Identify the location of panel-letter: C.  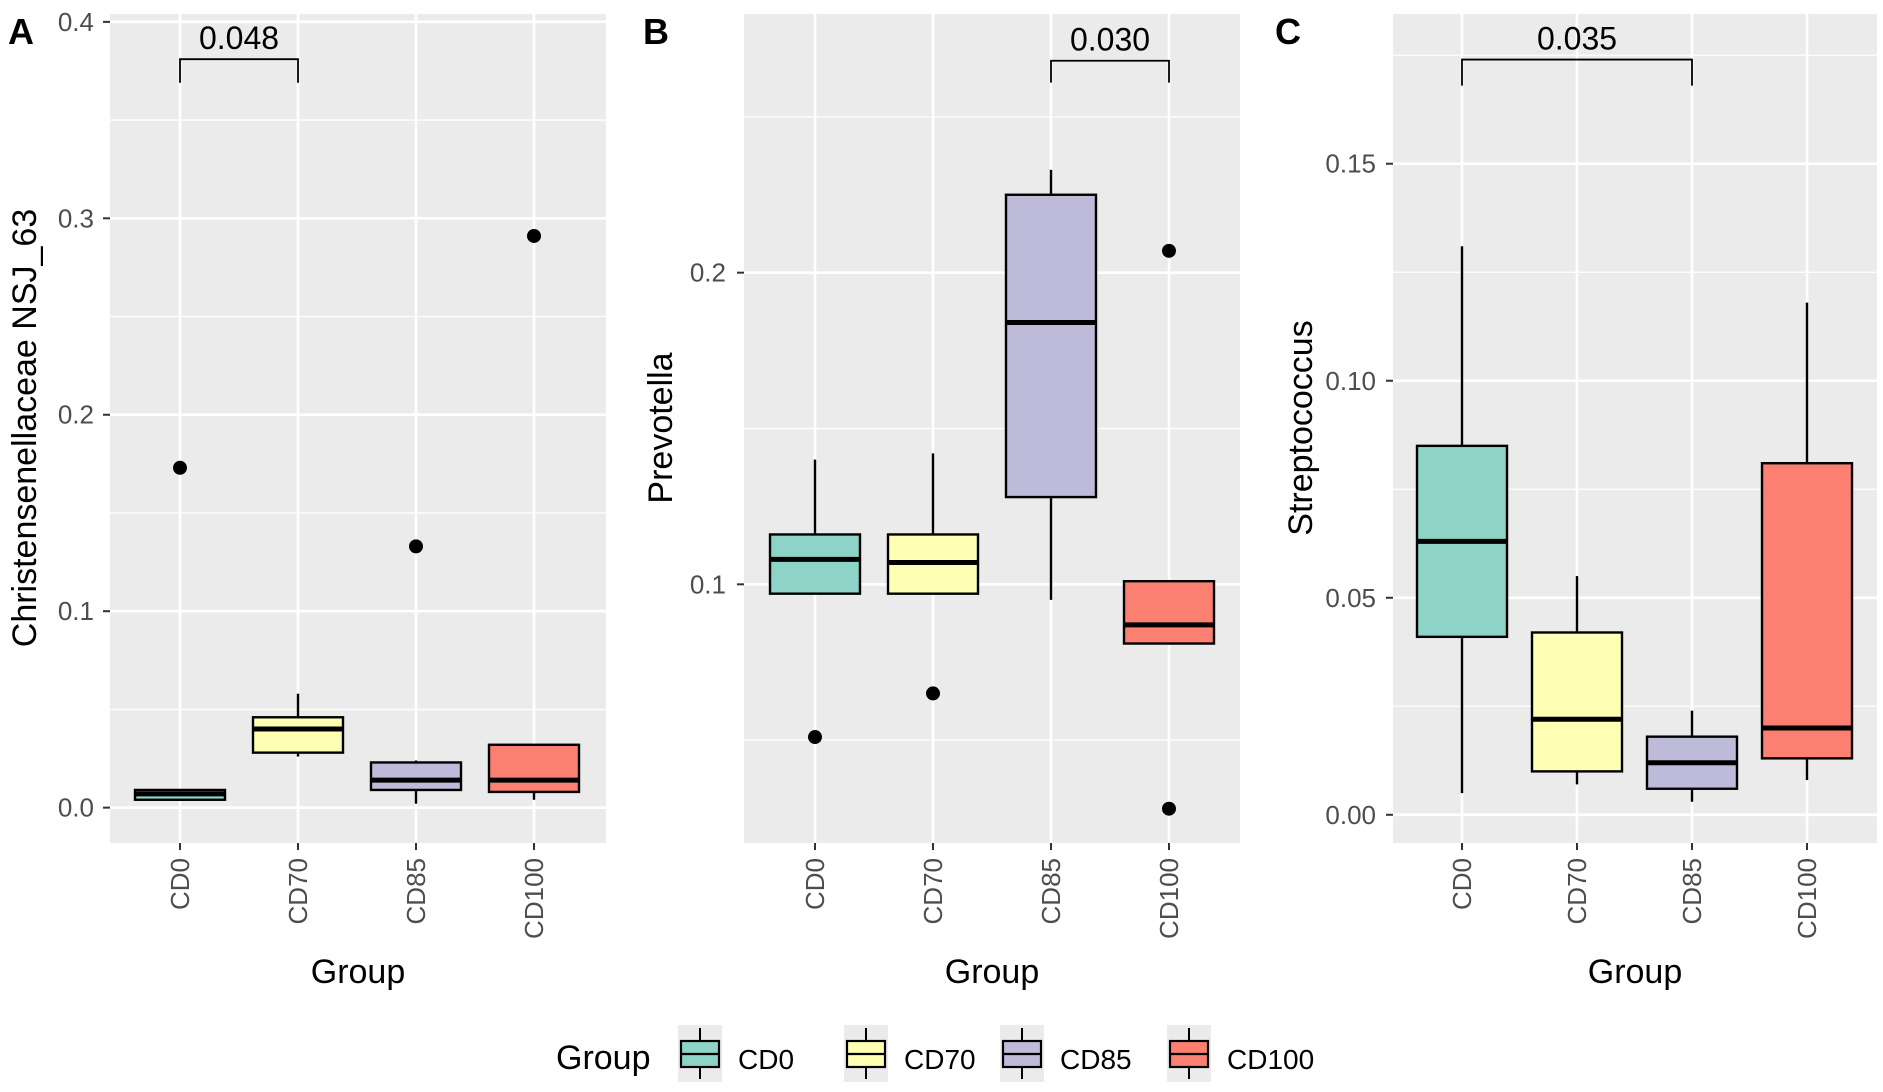
(1288, 31).